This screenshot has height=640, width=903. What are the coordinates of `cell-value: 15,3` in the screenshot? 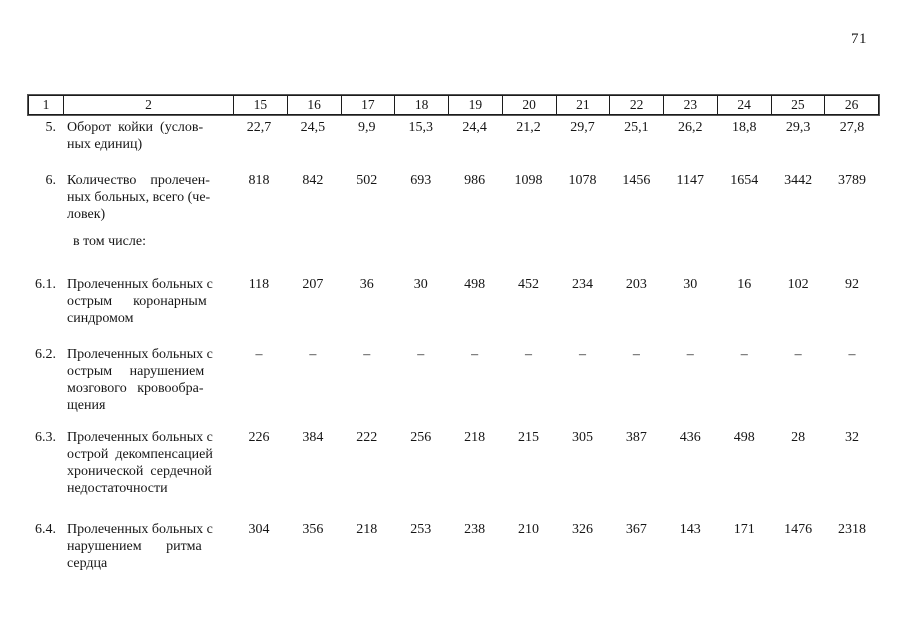 It's located at (420, 127).